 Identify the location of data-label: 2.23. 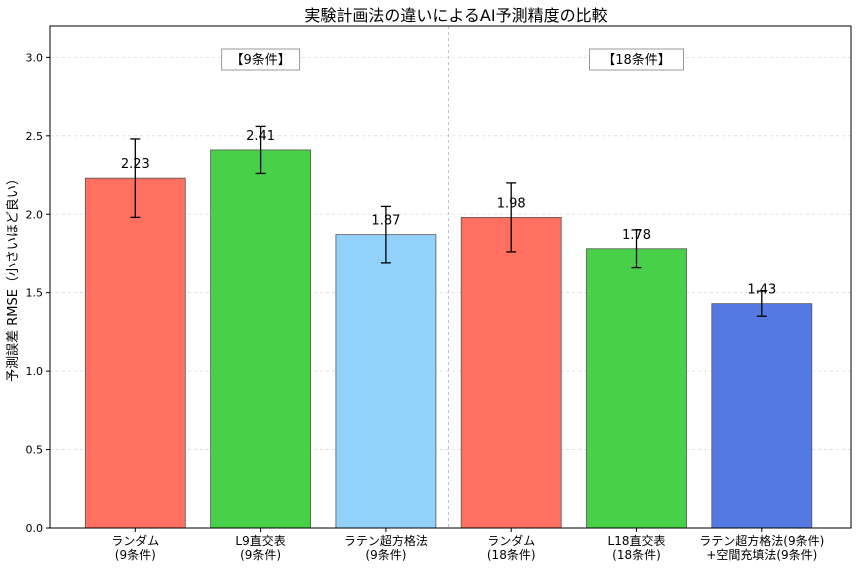
(135, 164).